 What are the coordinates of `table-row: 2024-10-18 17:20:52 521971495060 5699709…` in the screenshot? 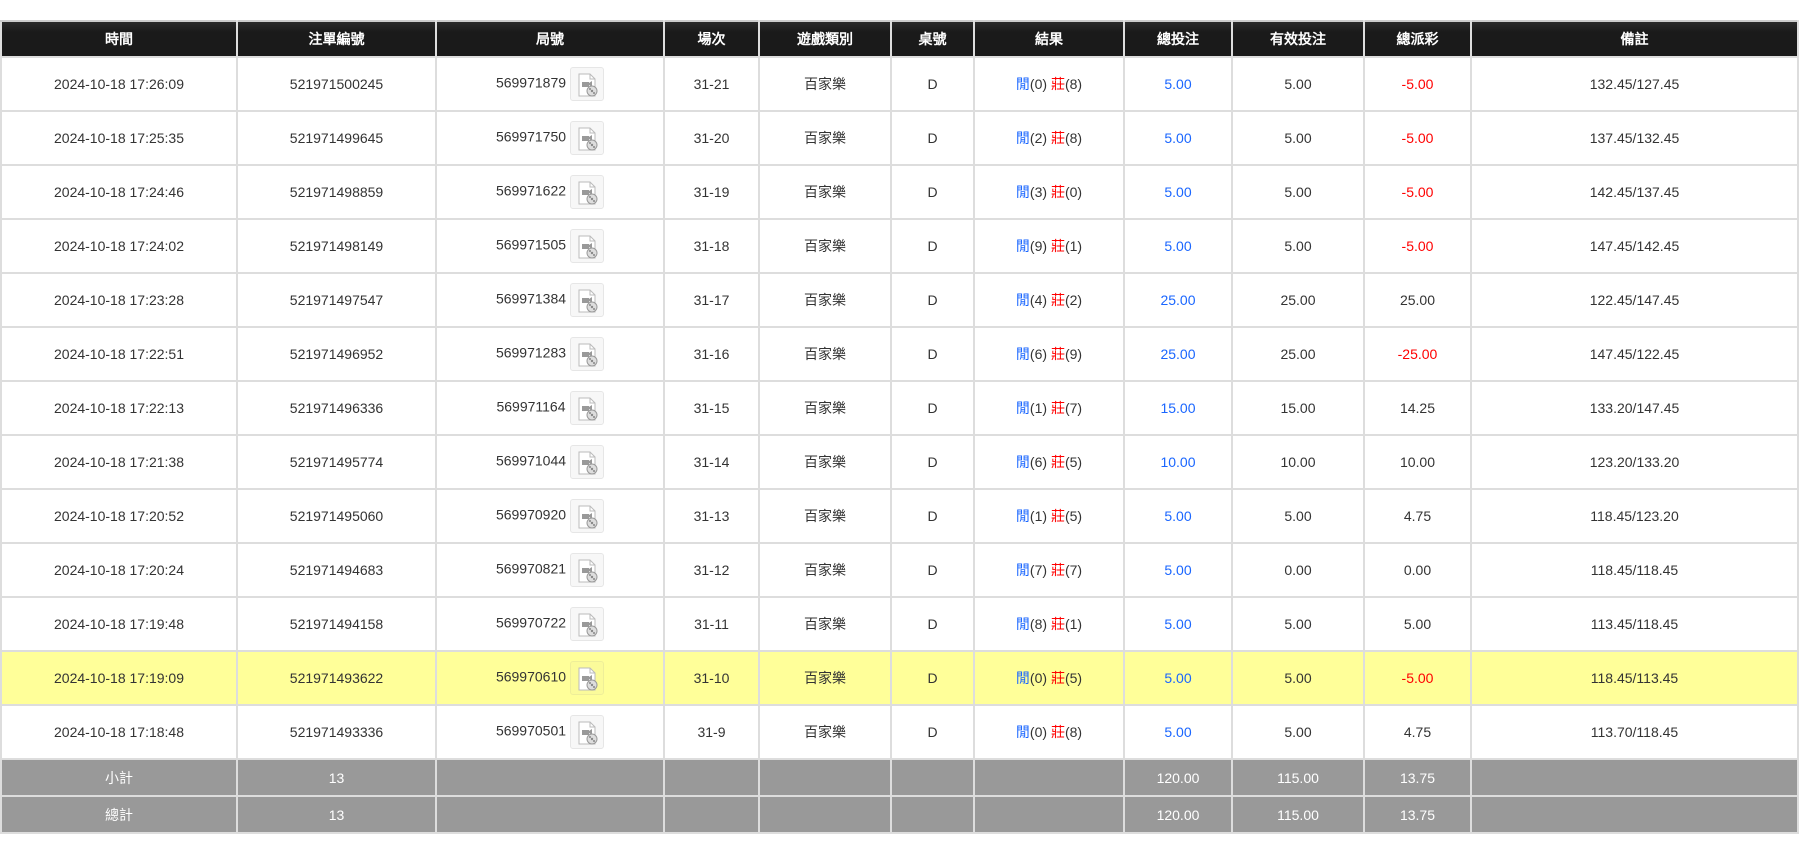 It's located at (899, 516).